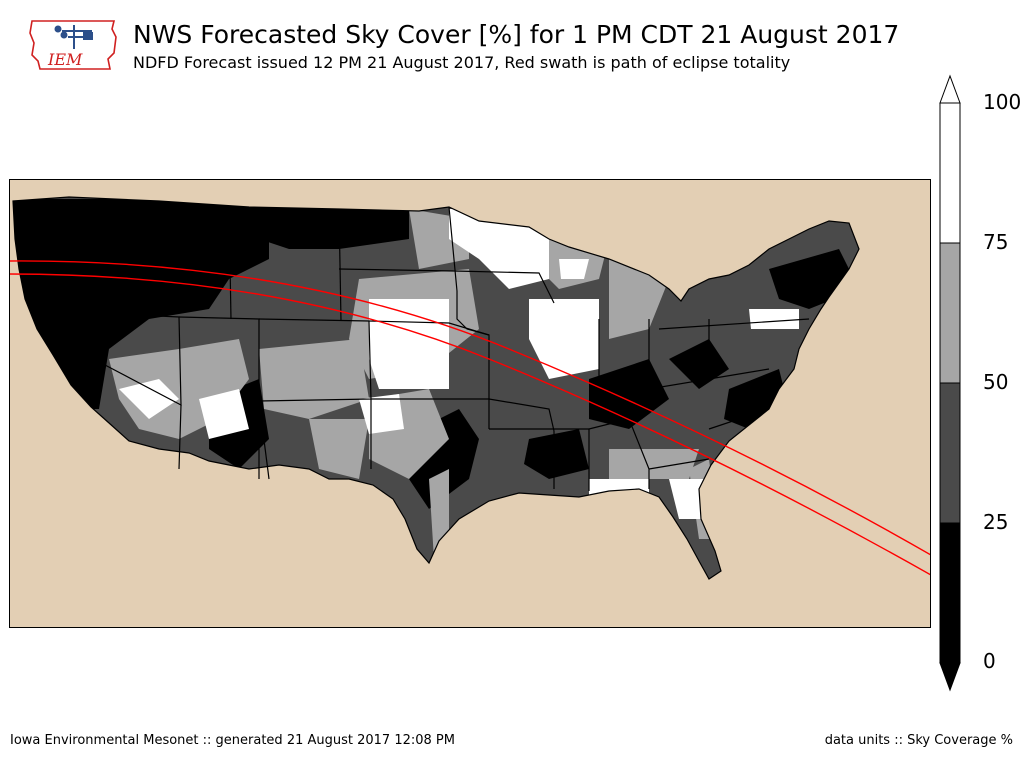 The width and height of the screenshot is (1024, 768). What do you see at coordinates (74, 46) in the screenshot?
I see `iem-logo: IEM` at bounding box center [74, 46].